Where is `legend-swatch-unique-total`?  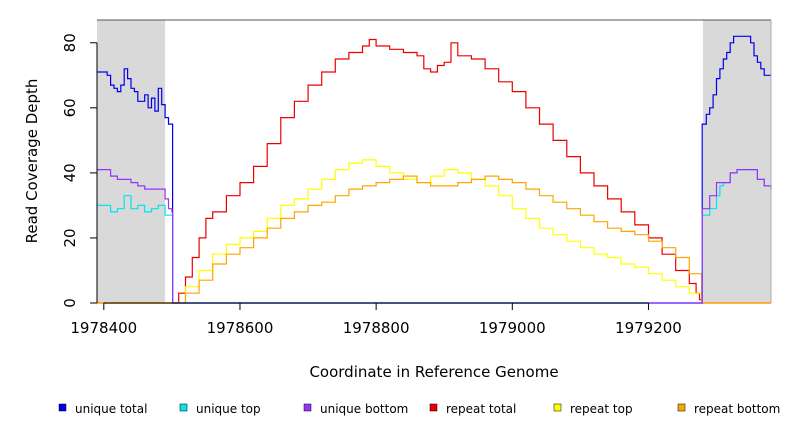
legend-swatch-unique-total is located at coordinates (62, 407).